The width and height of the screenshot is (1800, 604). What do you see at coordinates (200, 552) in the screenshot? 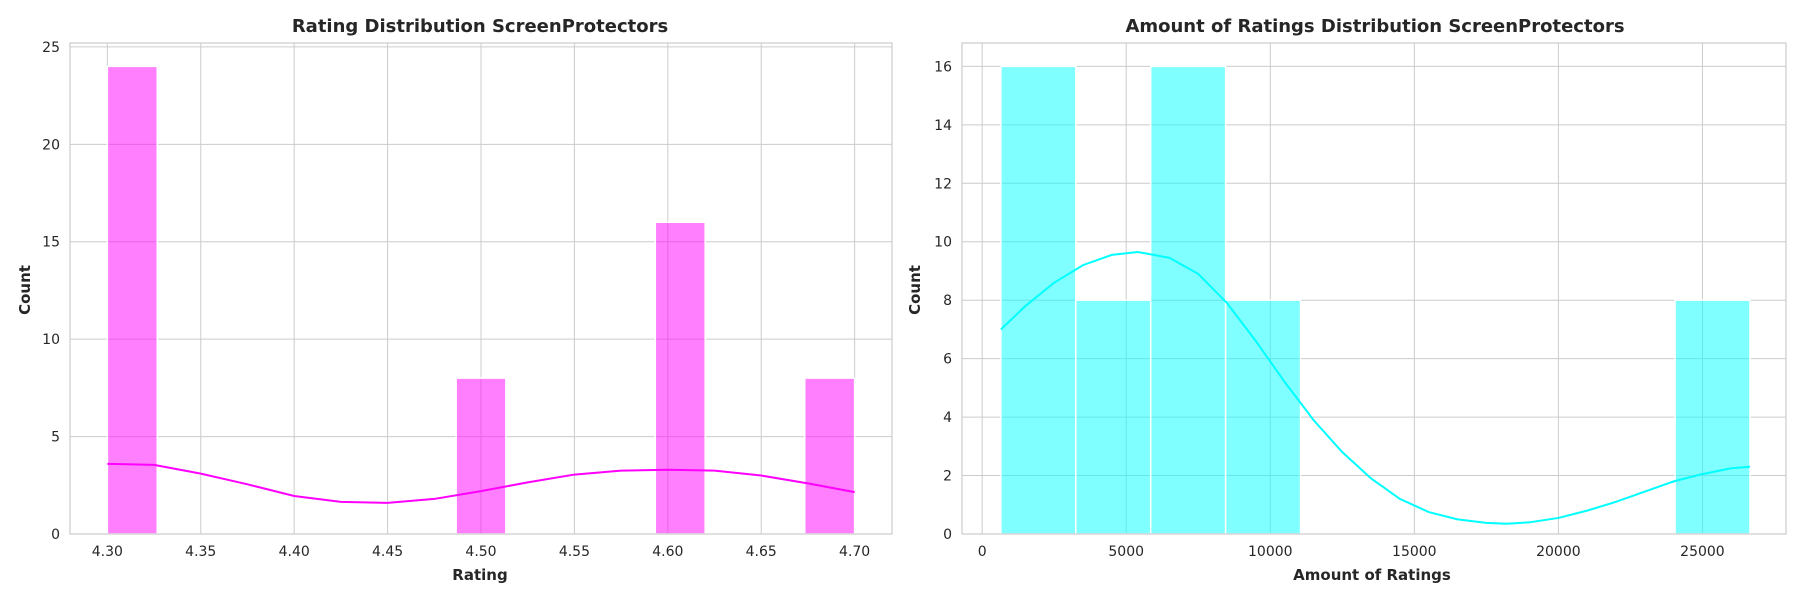
I see `x-tick-label: 4.35` at bounding box center [200, 552].